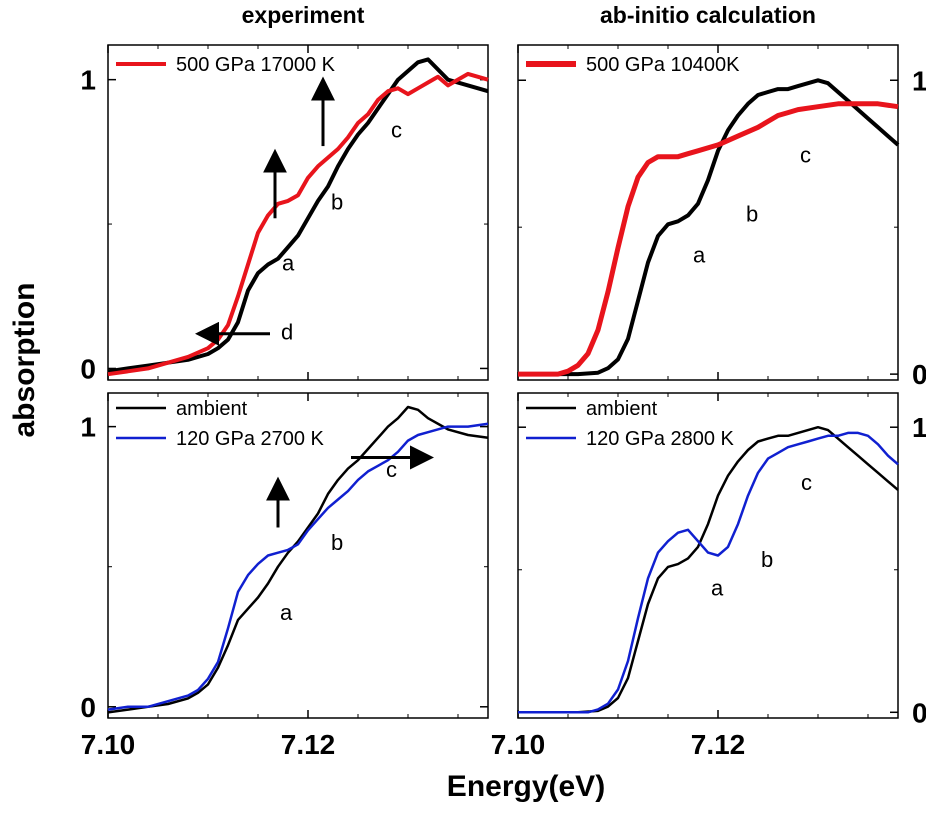 The height and width of the screenshot is (814, 926). Describe the element at coordinates (526, 786) in the screenshot. I see `x-axis-title: Energy(eV)` at that location.